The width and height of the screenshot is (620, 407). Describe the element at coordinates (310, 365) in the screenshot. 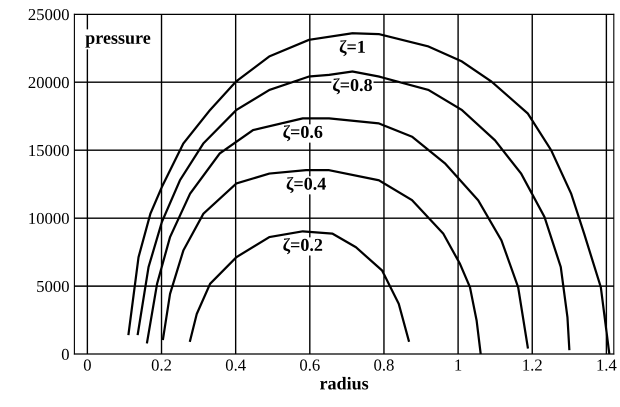

I see `x-tick-label: 0.6` at that location.